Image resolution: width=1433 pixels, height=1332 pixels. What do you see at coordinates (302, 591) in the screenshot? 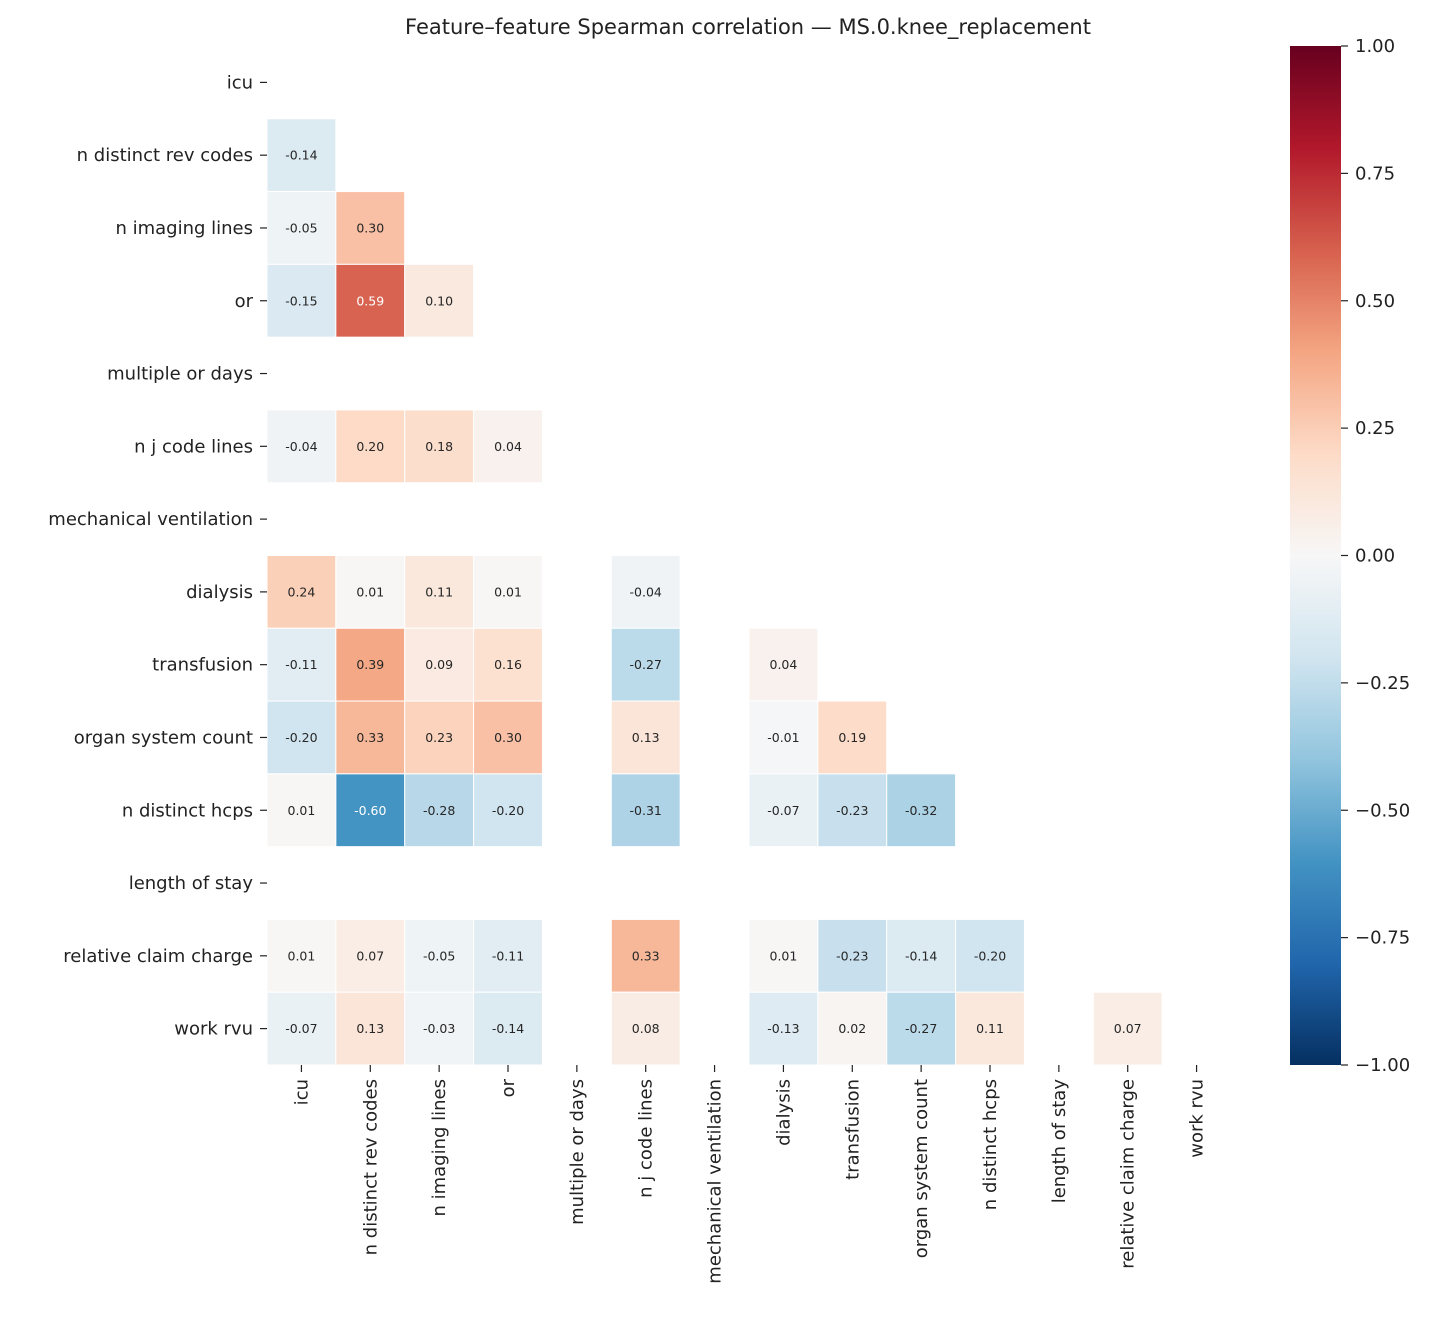
I see `cell-annotation: 0.24` at bounding box center [302, 591].